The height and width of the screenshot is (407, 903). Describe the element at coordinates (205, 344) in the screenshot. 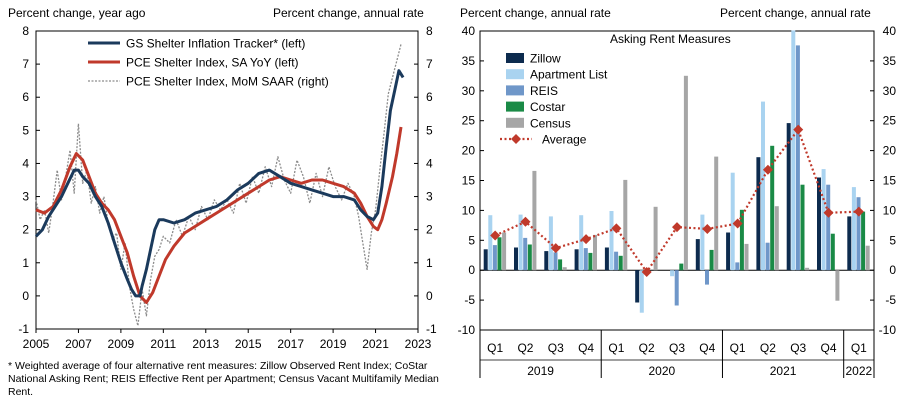

I see `x-tick-label: 2013` at that location.